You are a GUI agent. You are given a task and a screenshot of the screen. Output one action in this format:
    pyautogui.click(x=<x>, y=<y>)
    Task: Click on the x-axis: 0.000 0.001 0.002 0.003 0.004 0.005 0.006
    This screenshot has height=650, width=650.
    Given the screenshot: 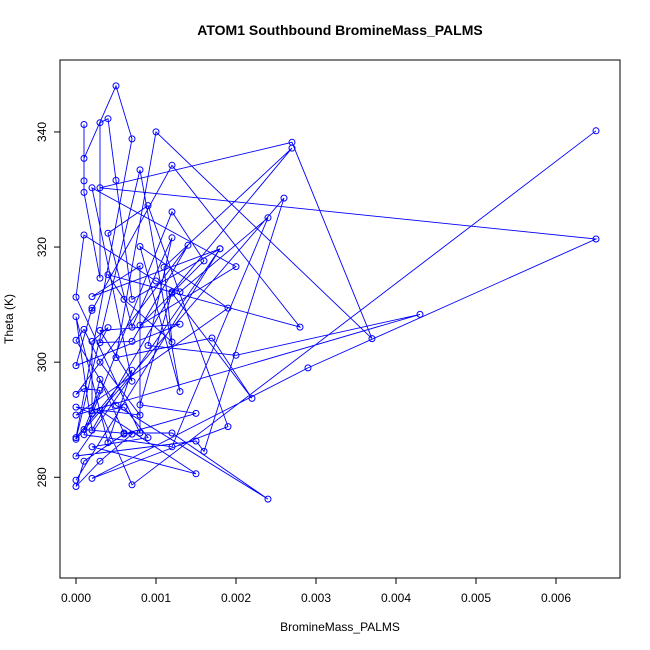 What is the action you would take?
    pyautogui.click(x=316, y=591)
    